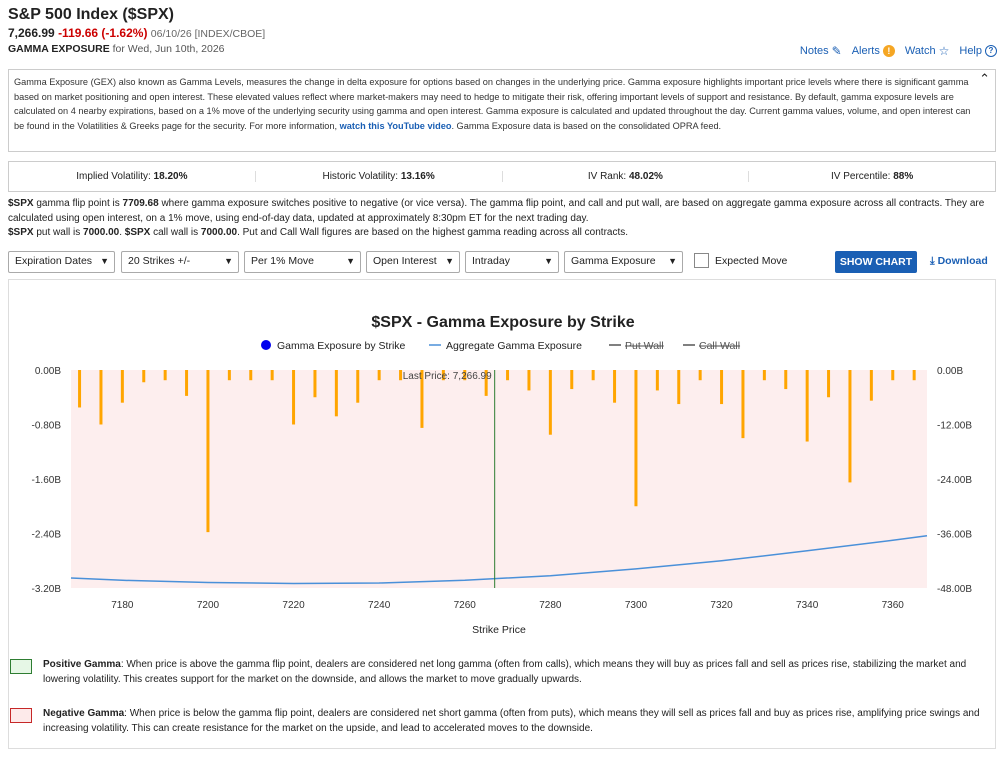  I want to click on x-tick-label: 7200, so click(208, 605).